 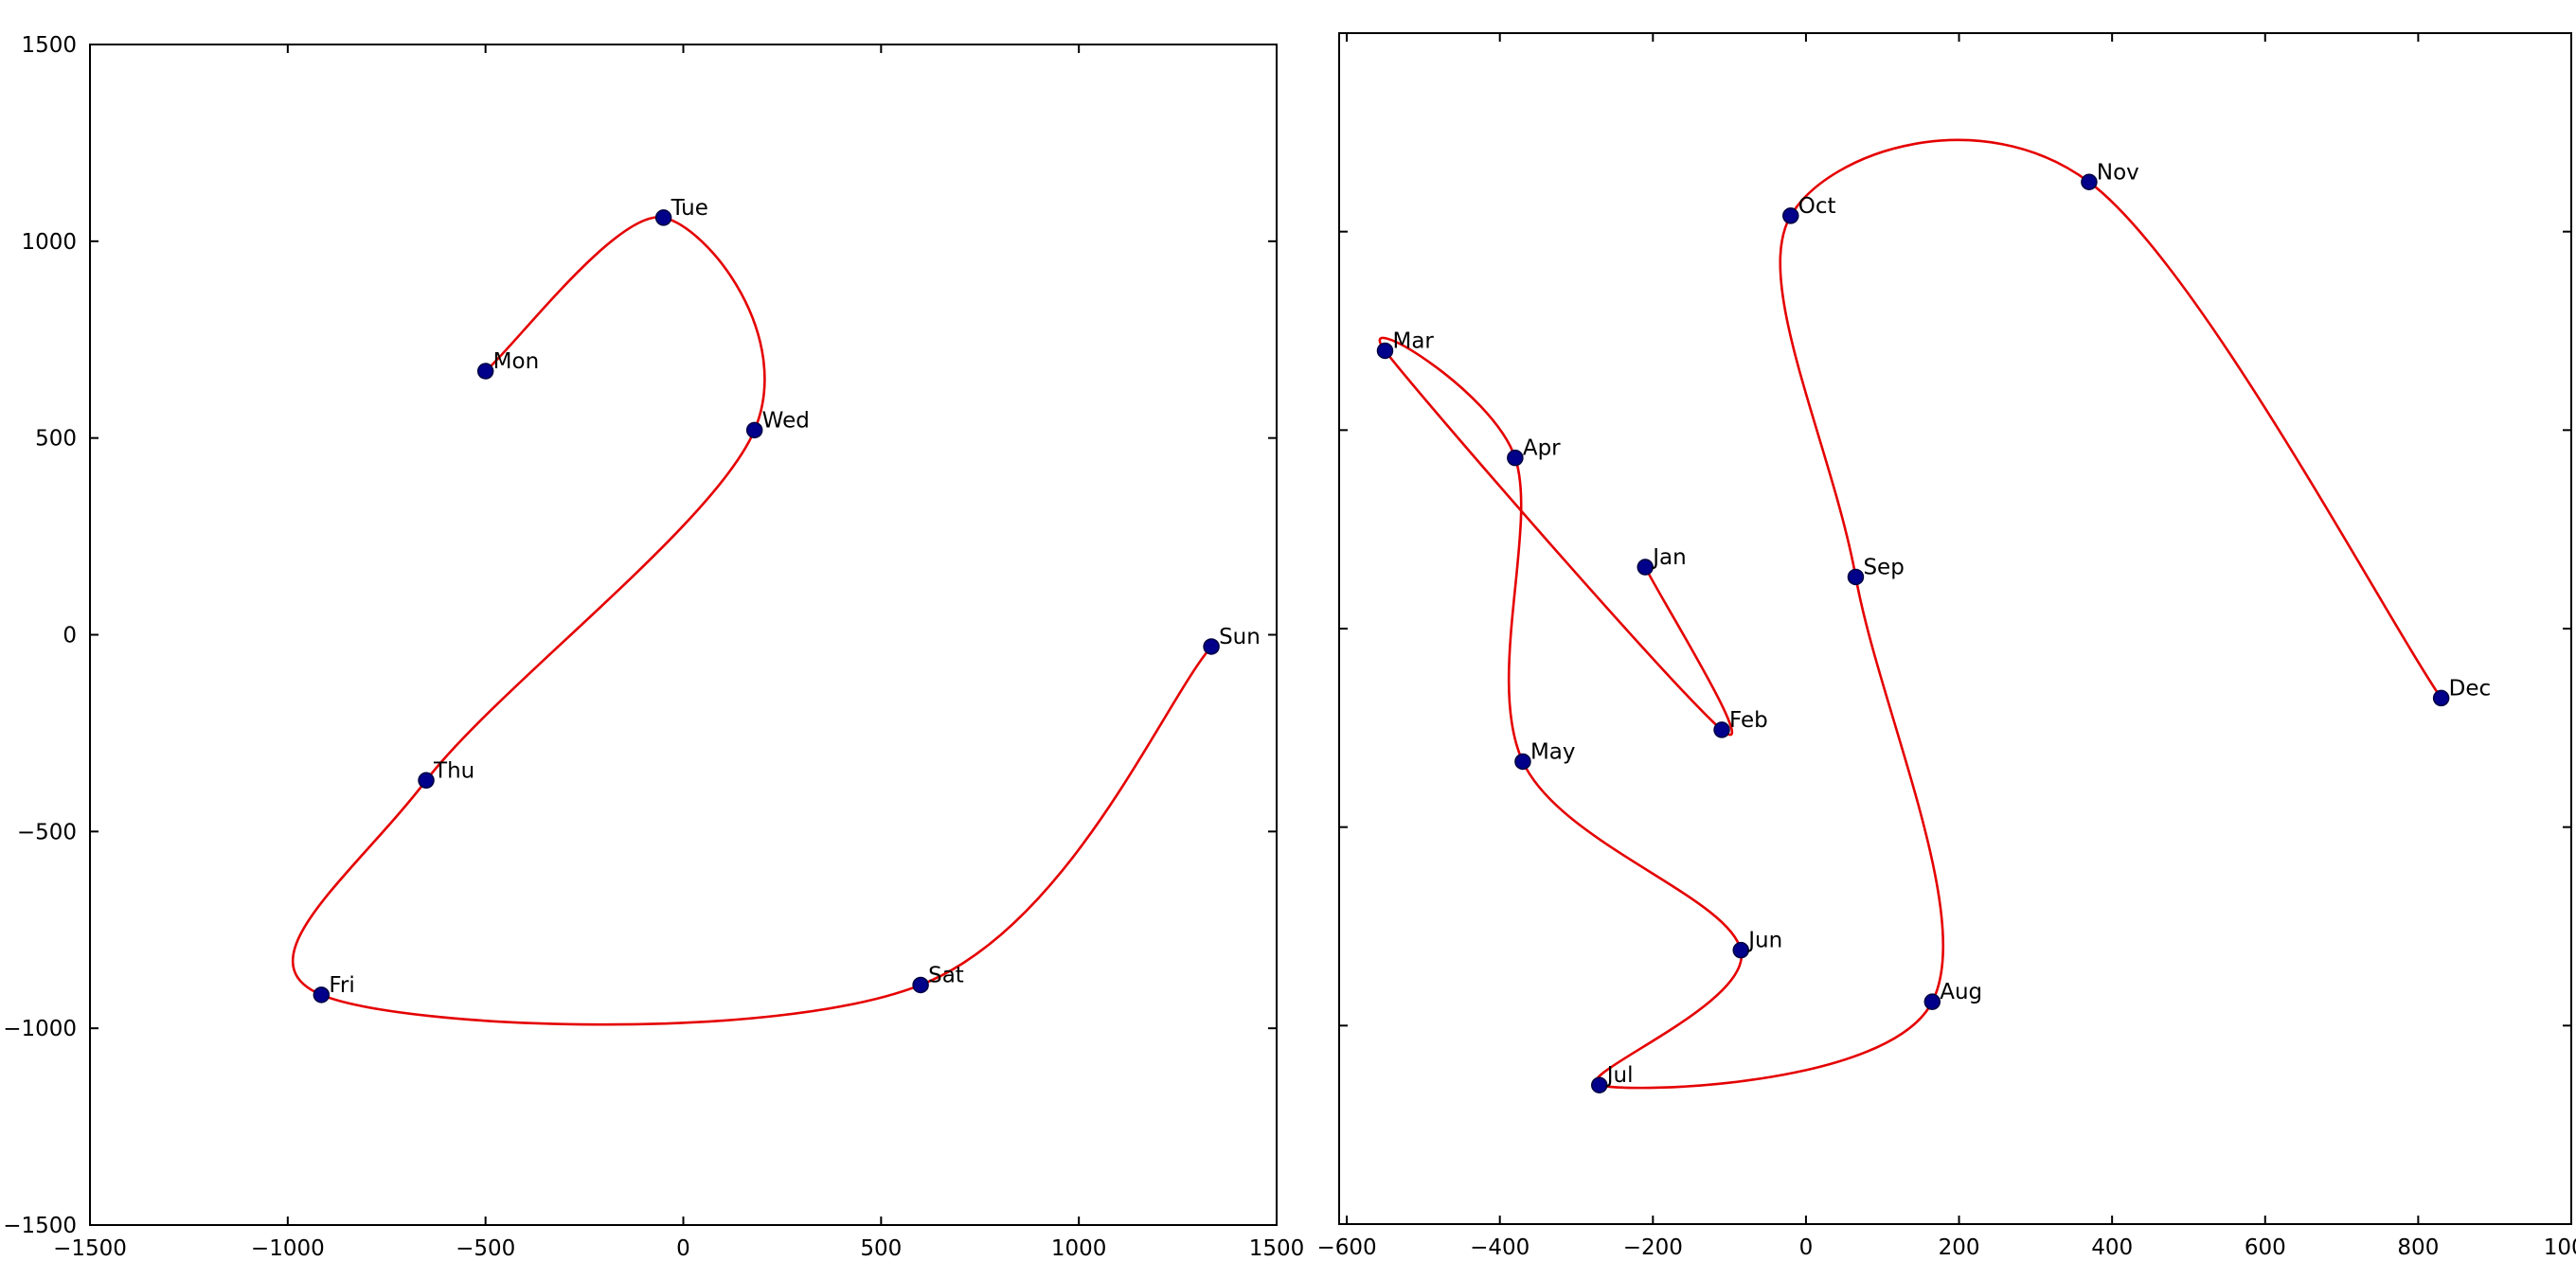 I want to click on y-tick-label: 1000, so click(x=49, y=242).